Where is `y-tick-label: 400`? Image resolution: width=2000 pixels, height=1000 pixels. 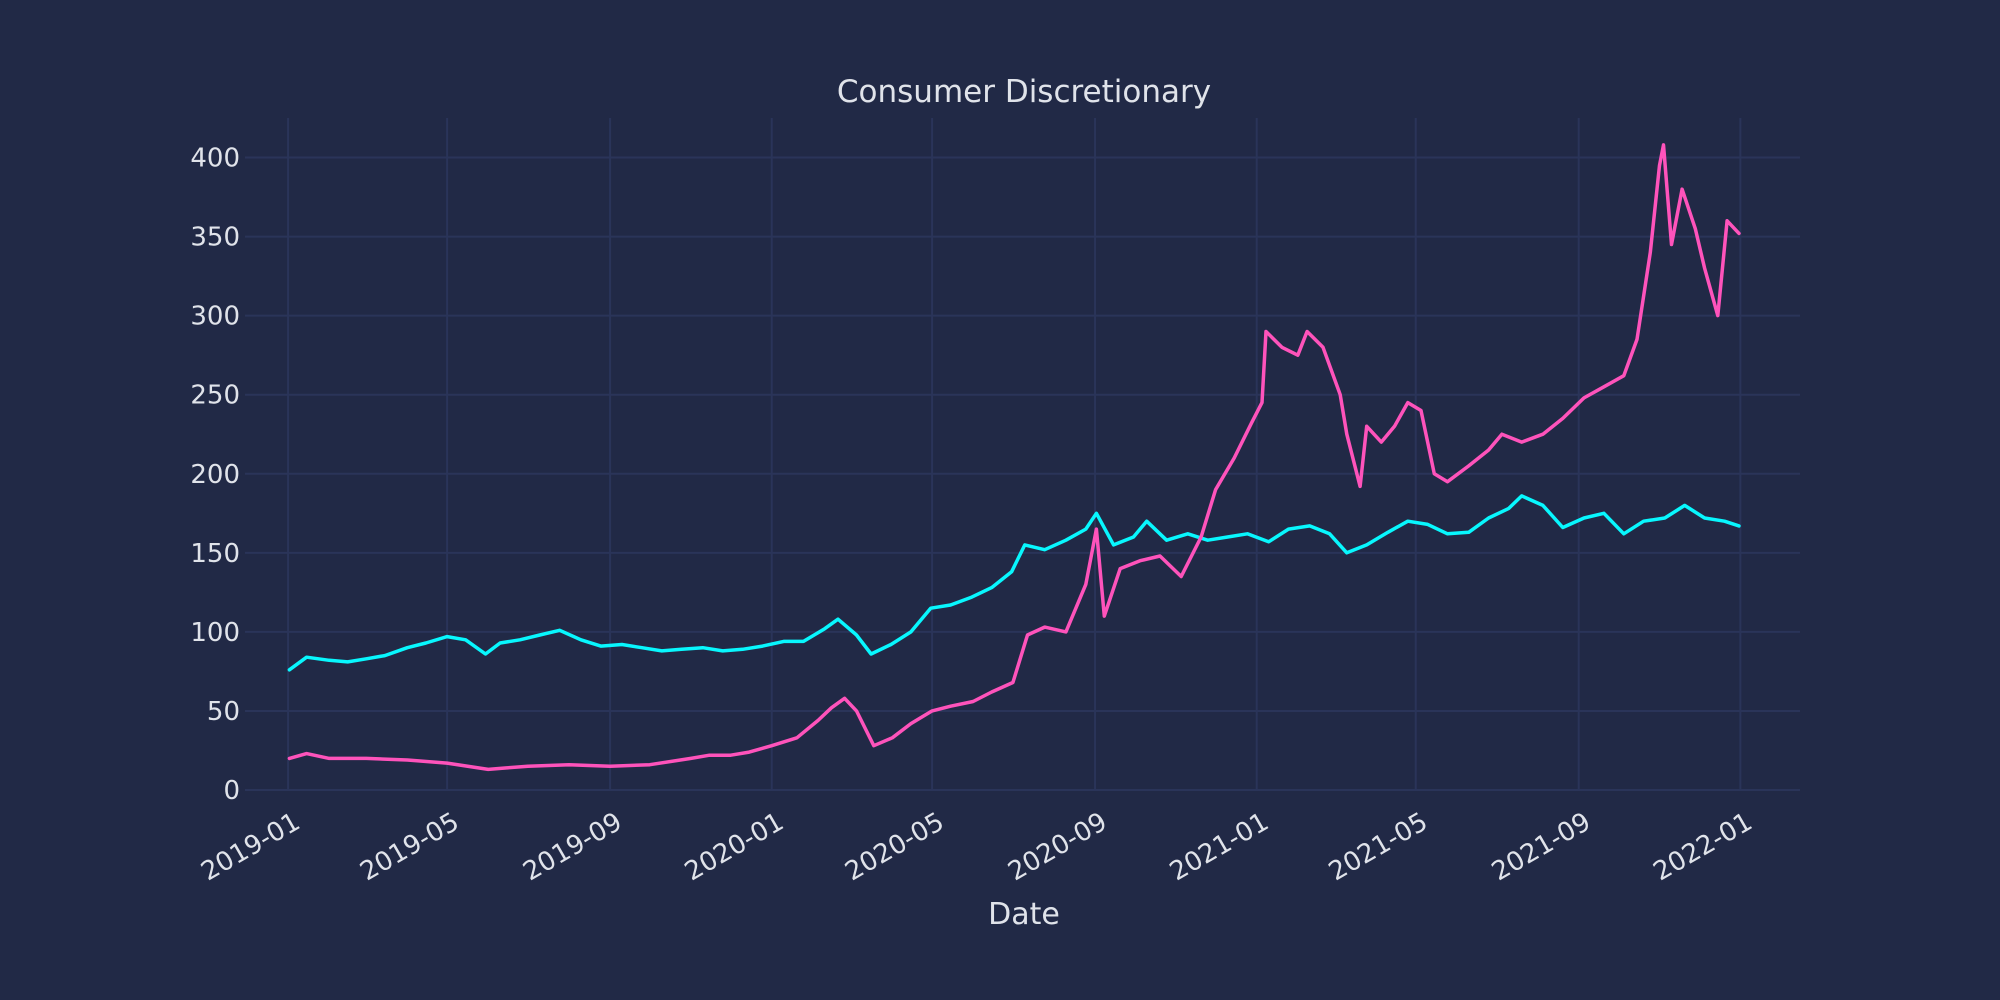
y-tick-label: 400 is located at coordinates (215, 159).